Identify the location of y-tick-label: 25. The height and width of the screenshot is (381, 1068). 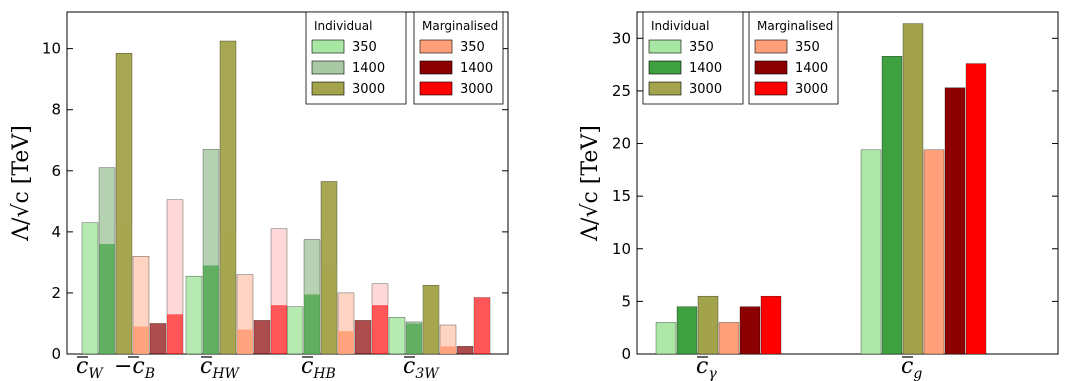
(621, 91).